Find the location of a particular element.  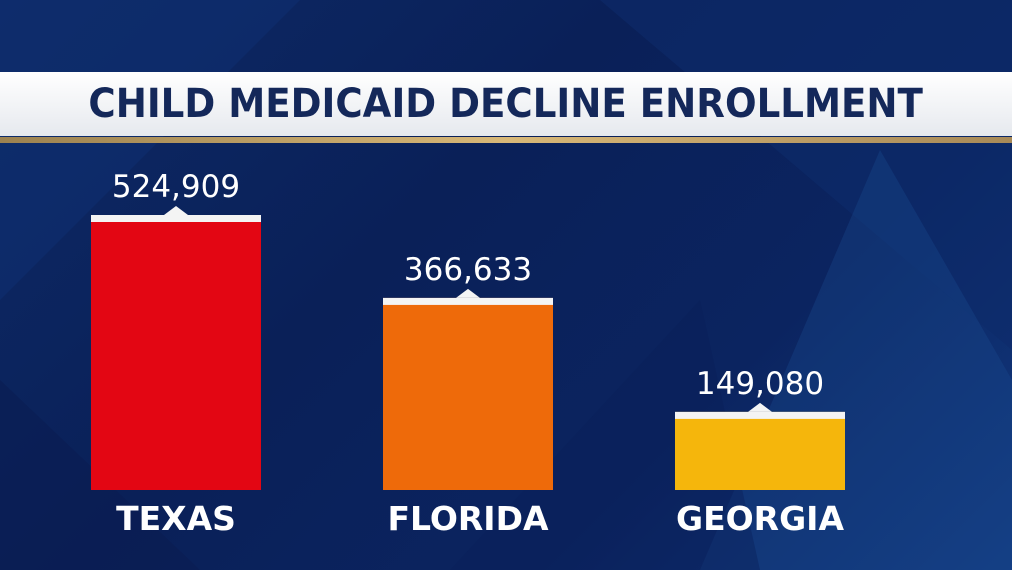

bar-texas is located at coordinates (176, 352).